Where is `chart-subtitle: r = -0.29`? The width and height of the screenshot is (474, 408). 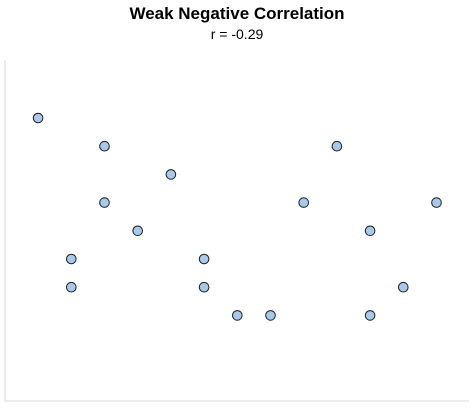
chart-subtitle: r = -0.29 is located at coordinates (237, 34).